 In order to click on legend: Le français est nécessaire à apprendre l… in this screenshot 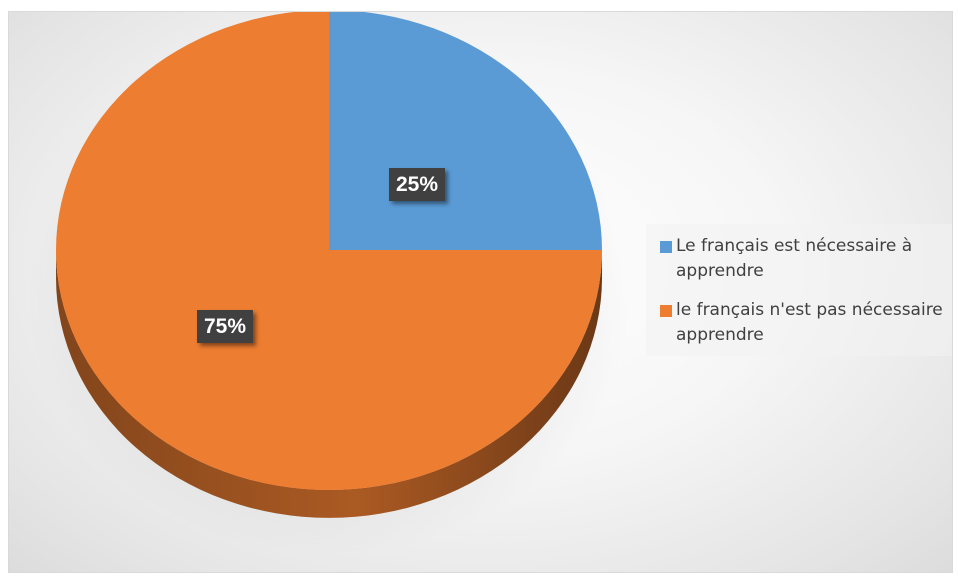, I will do `click(799, 290)`.